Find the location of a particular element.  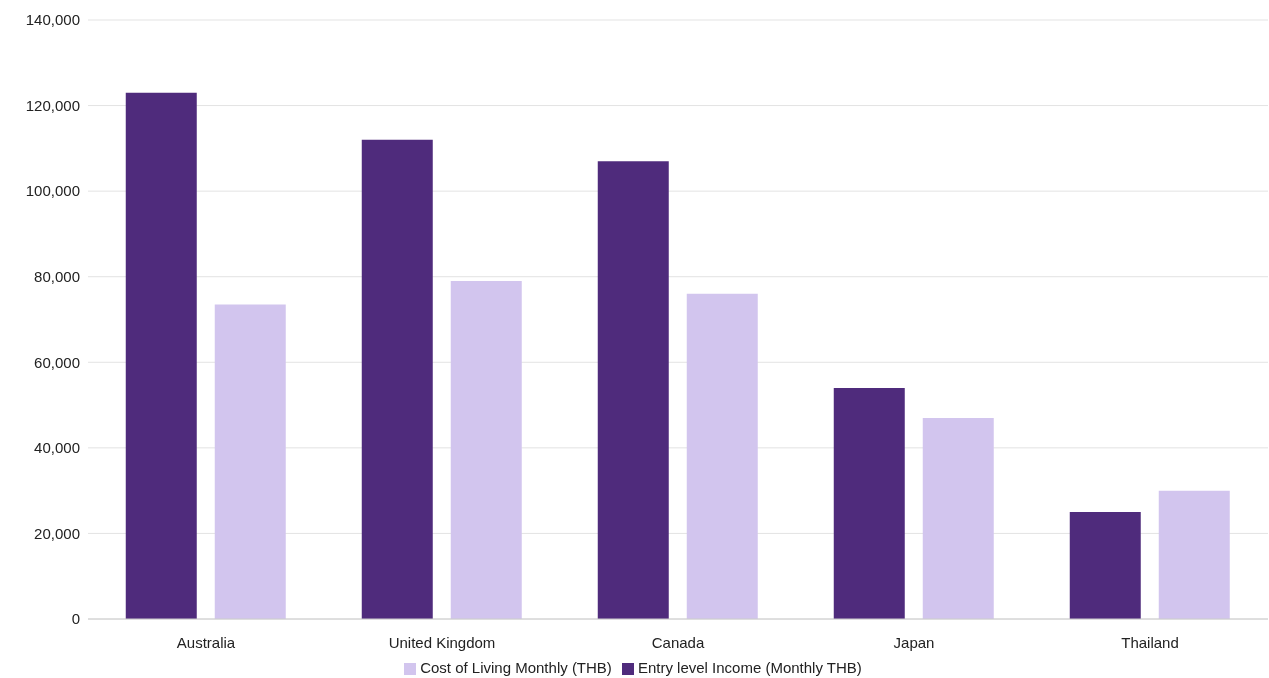

y-tick-label: 100,000 is located at coordinates (52, 191).